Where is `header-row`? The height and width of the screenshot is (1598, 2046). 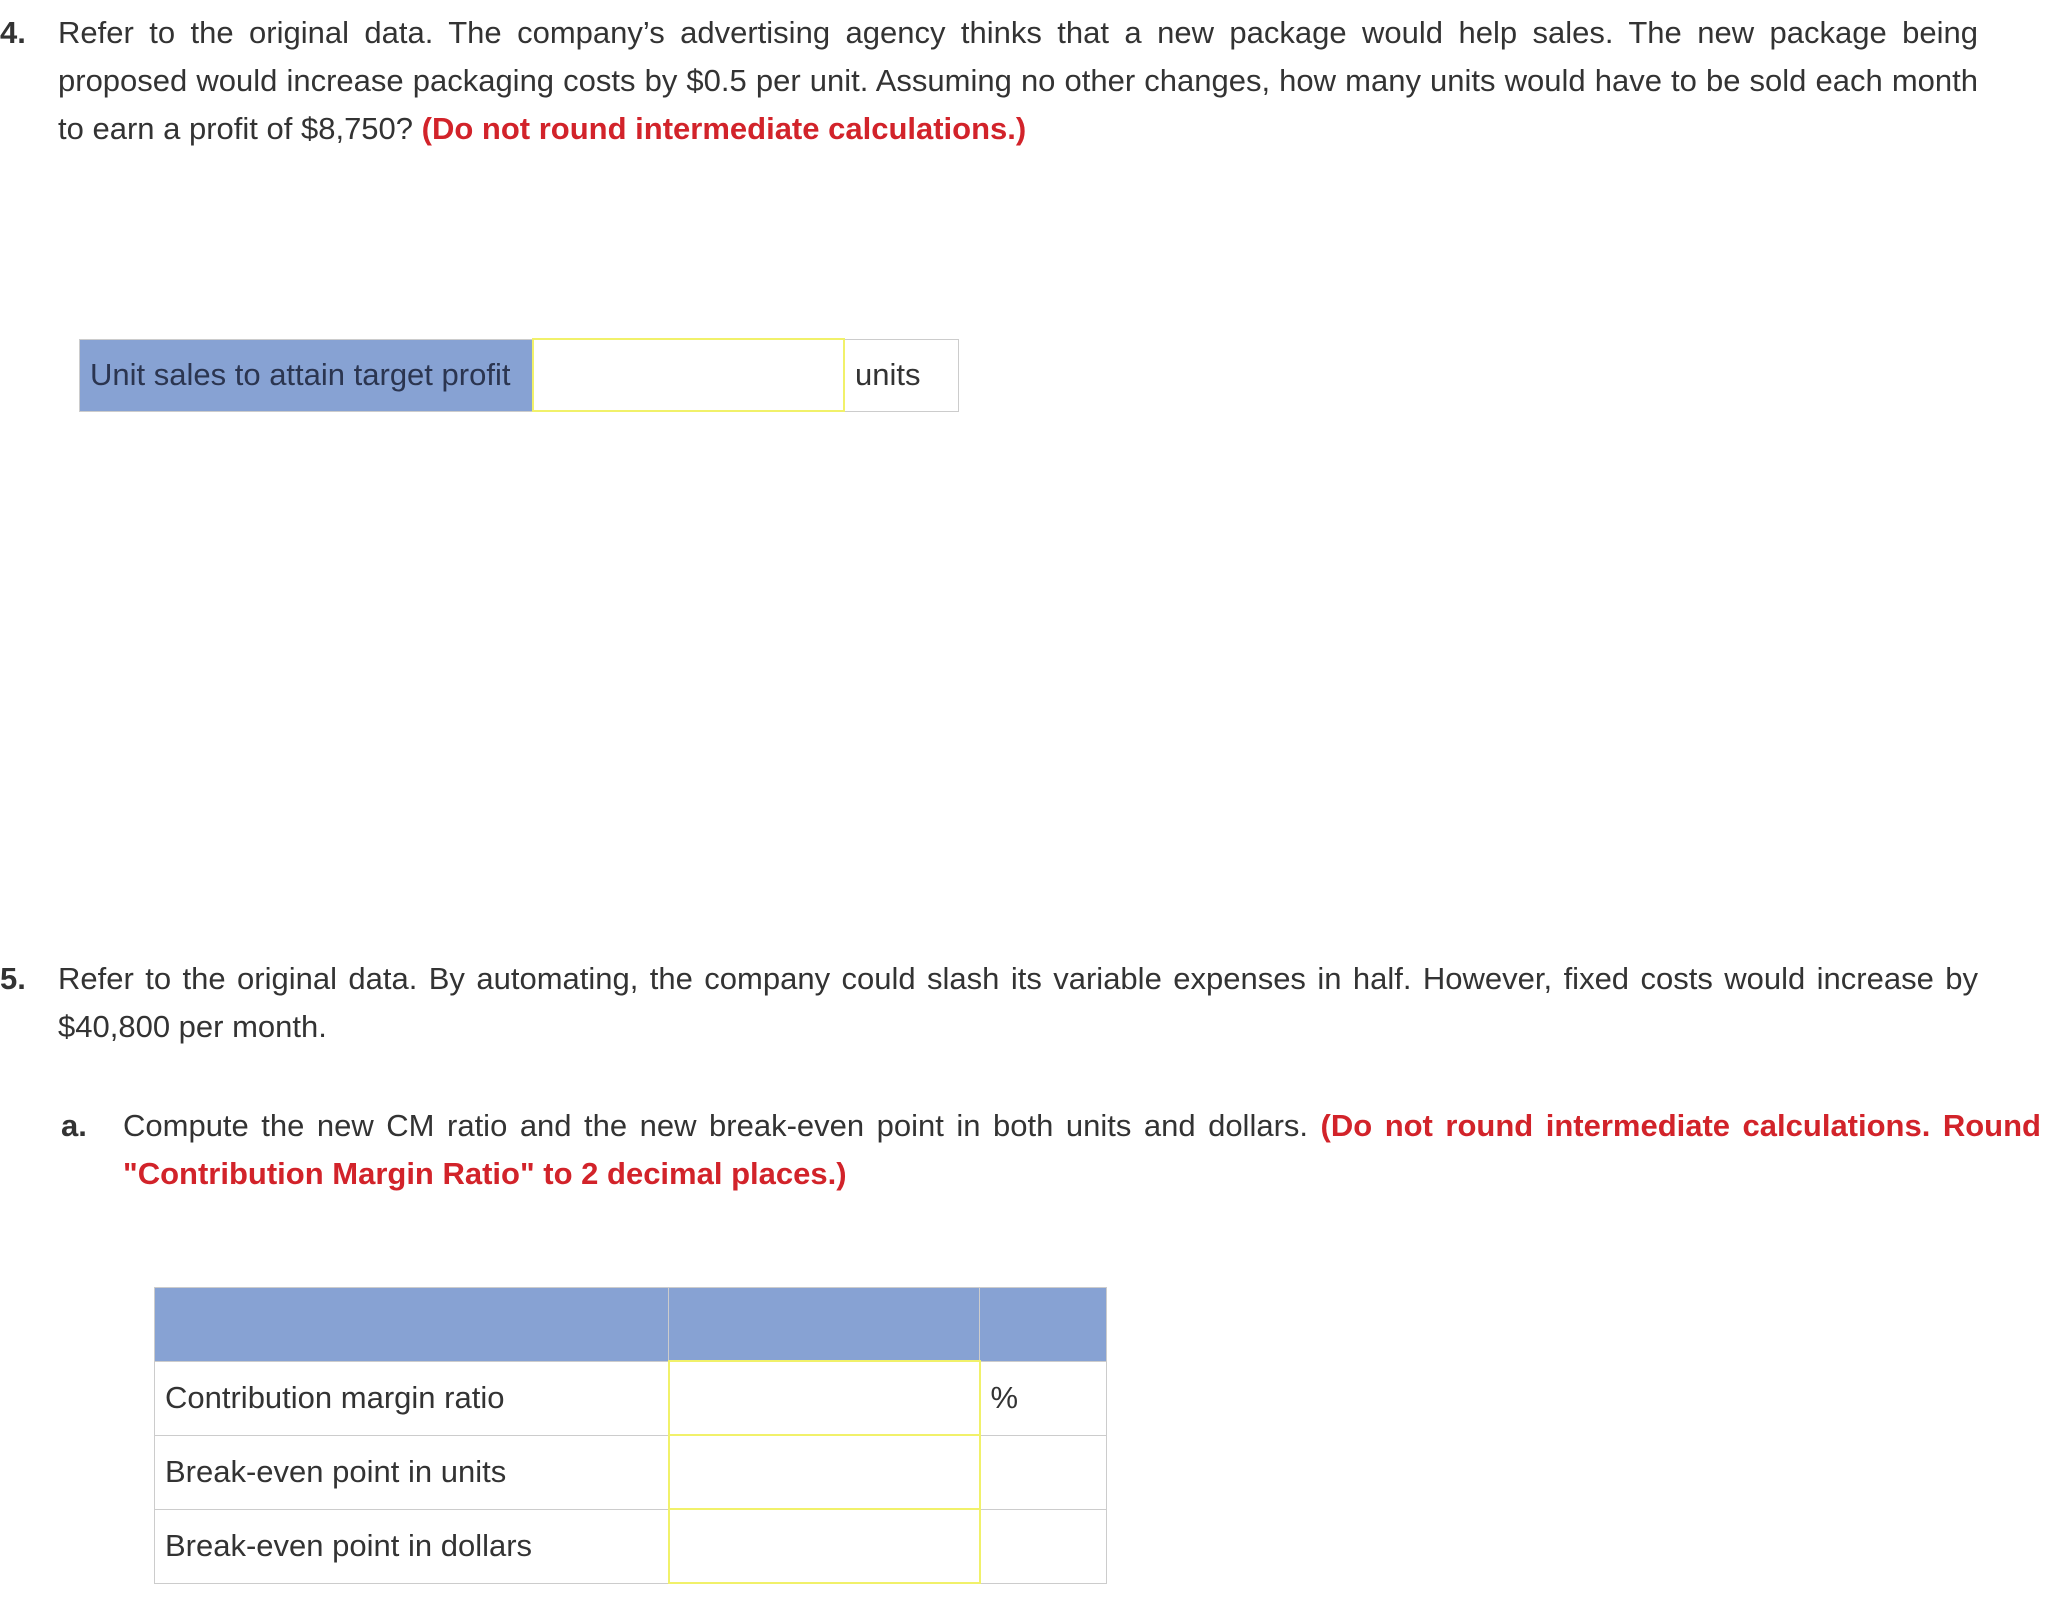
header-row is located at coordinates (630, 1324).